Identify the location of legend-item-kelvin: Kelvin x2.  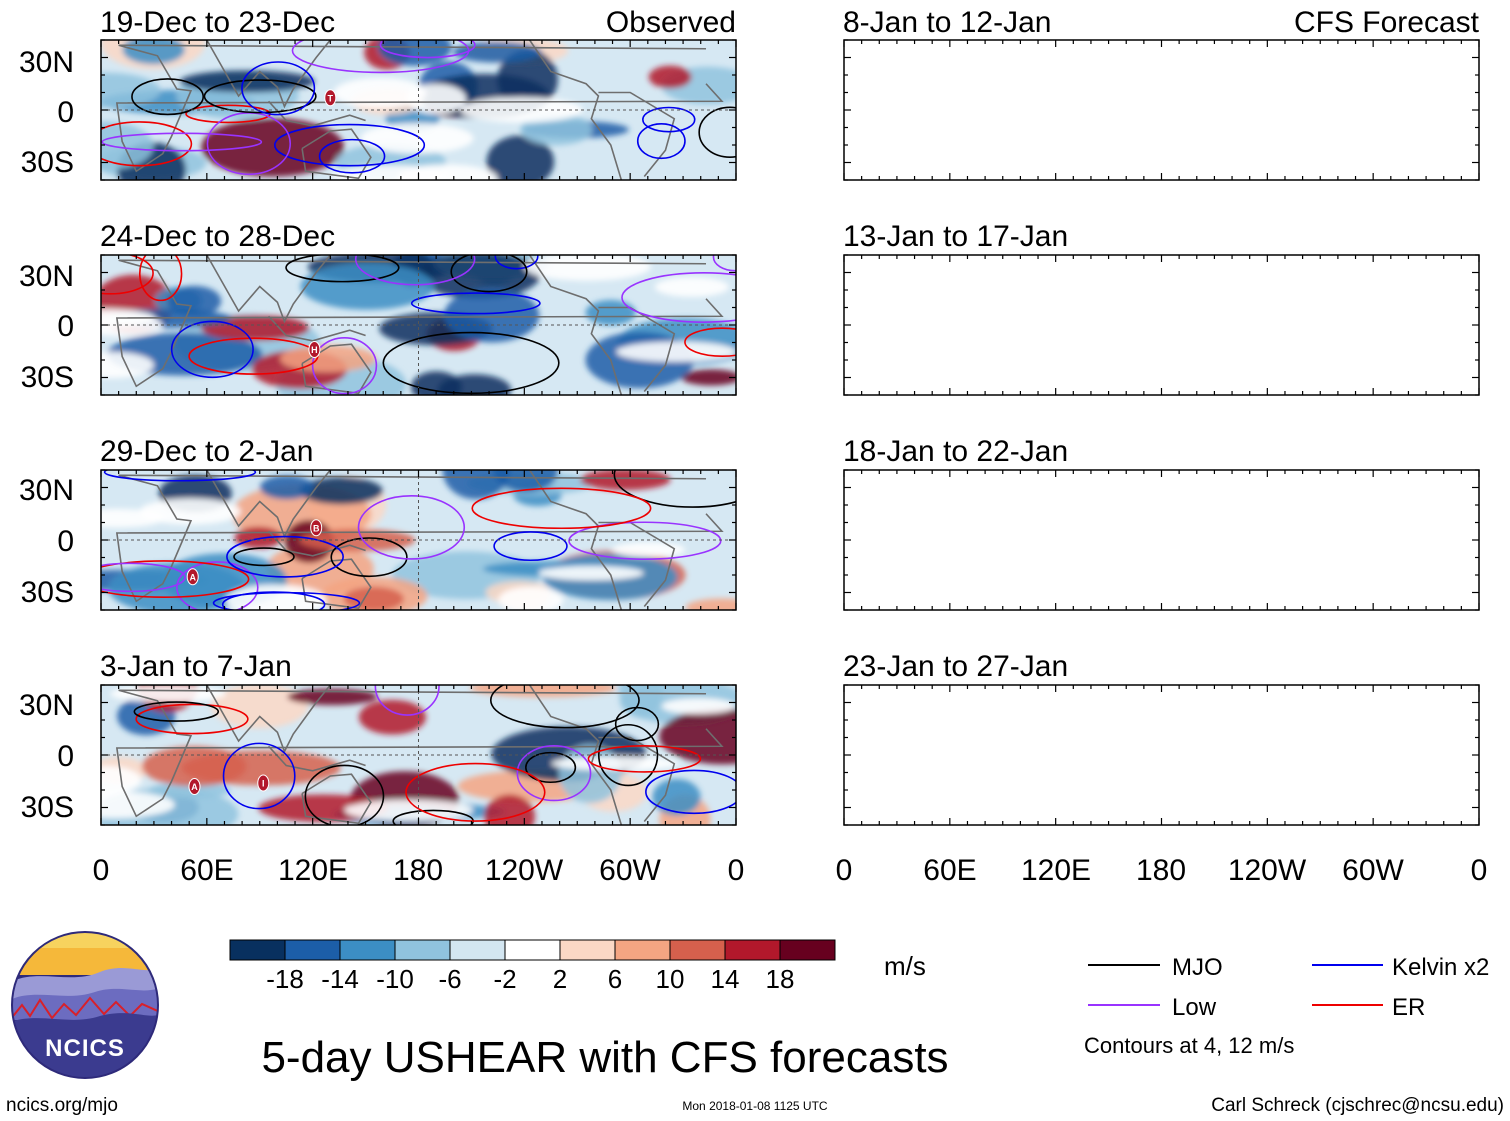
(1400, 967).